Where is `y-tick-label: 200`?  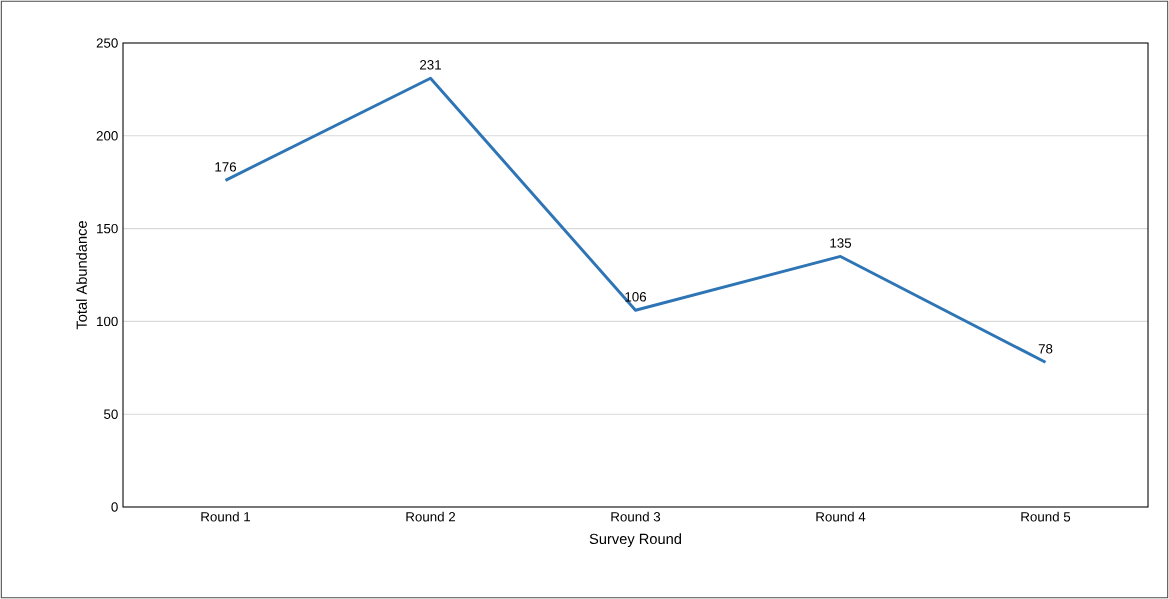 y-tick-label: 200 is located at coordinates (107, 136).